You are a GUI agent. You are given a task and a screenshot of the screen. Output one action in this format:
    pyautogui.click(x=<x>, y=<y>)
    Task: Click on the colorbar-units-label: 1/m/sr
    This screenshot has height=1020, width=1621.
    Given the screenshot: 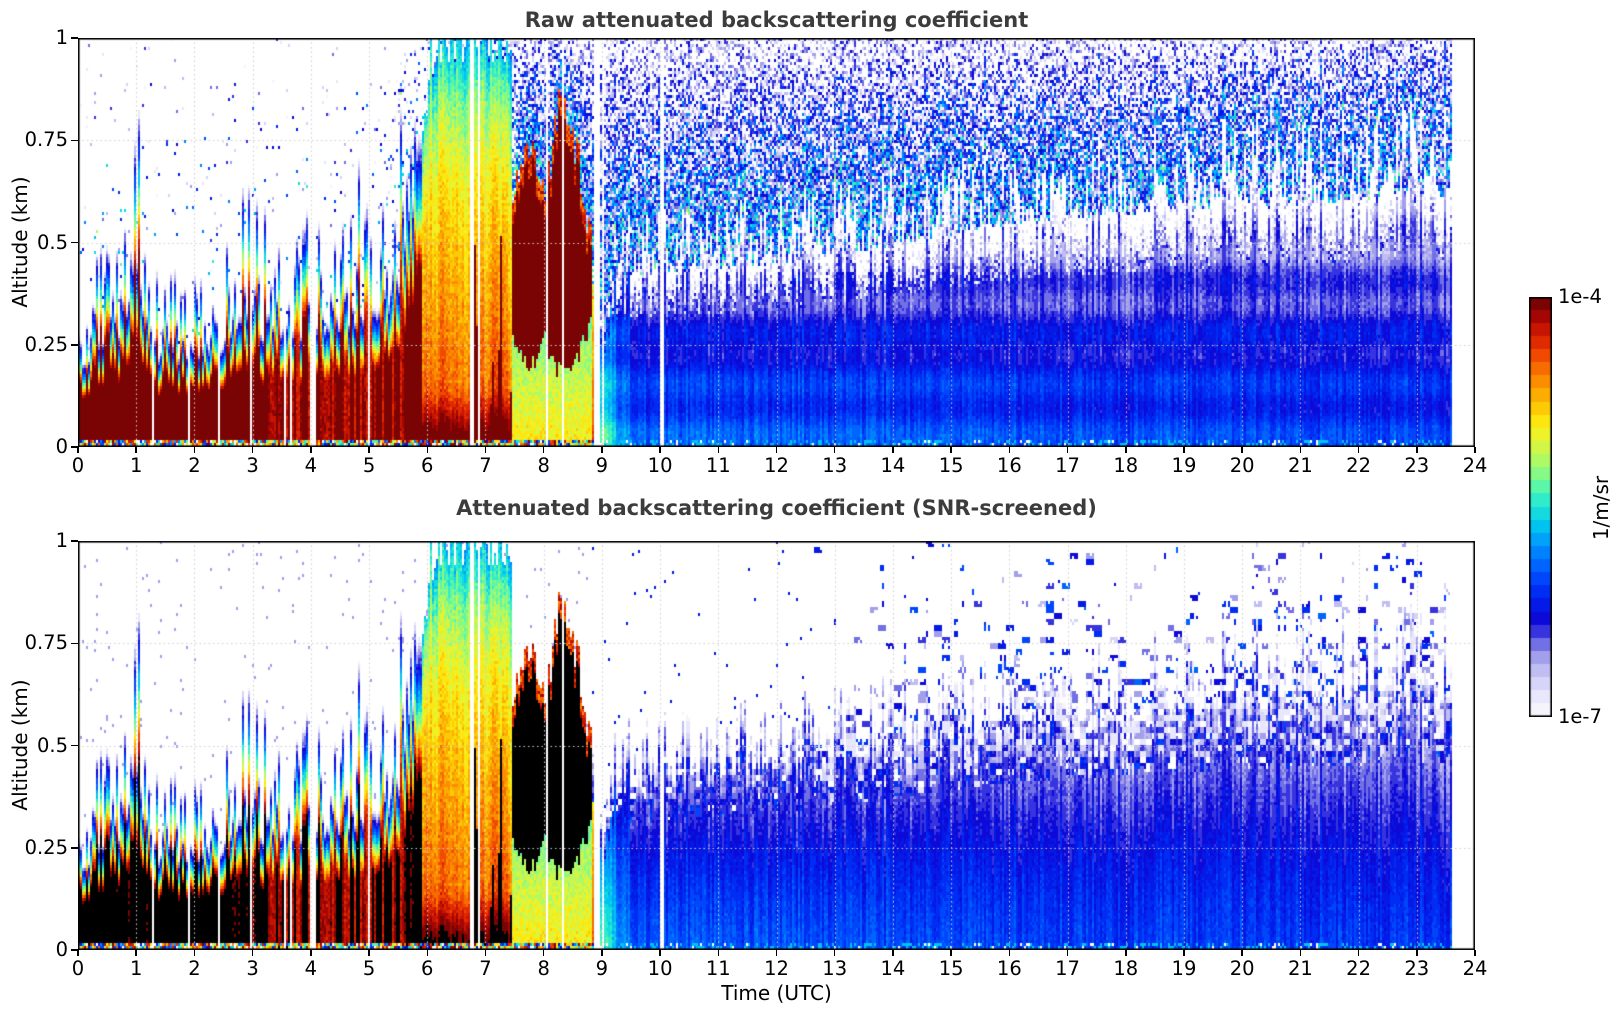 What is the action you would take?
    pyautogui.click(x=1601, y=508)
    